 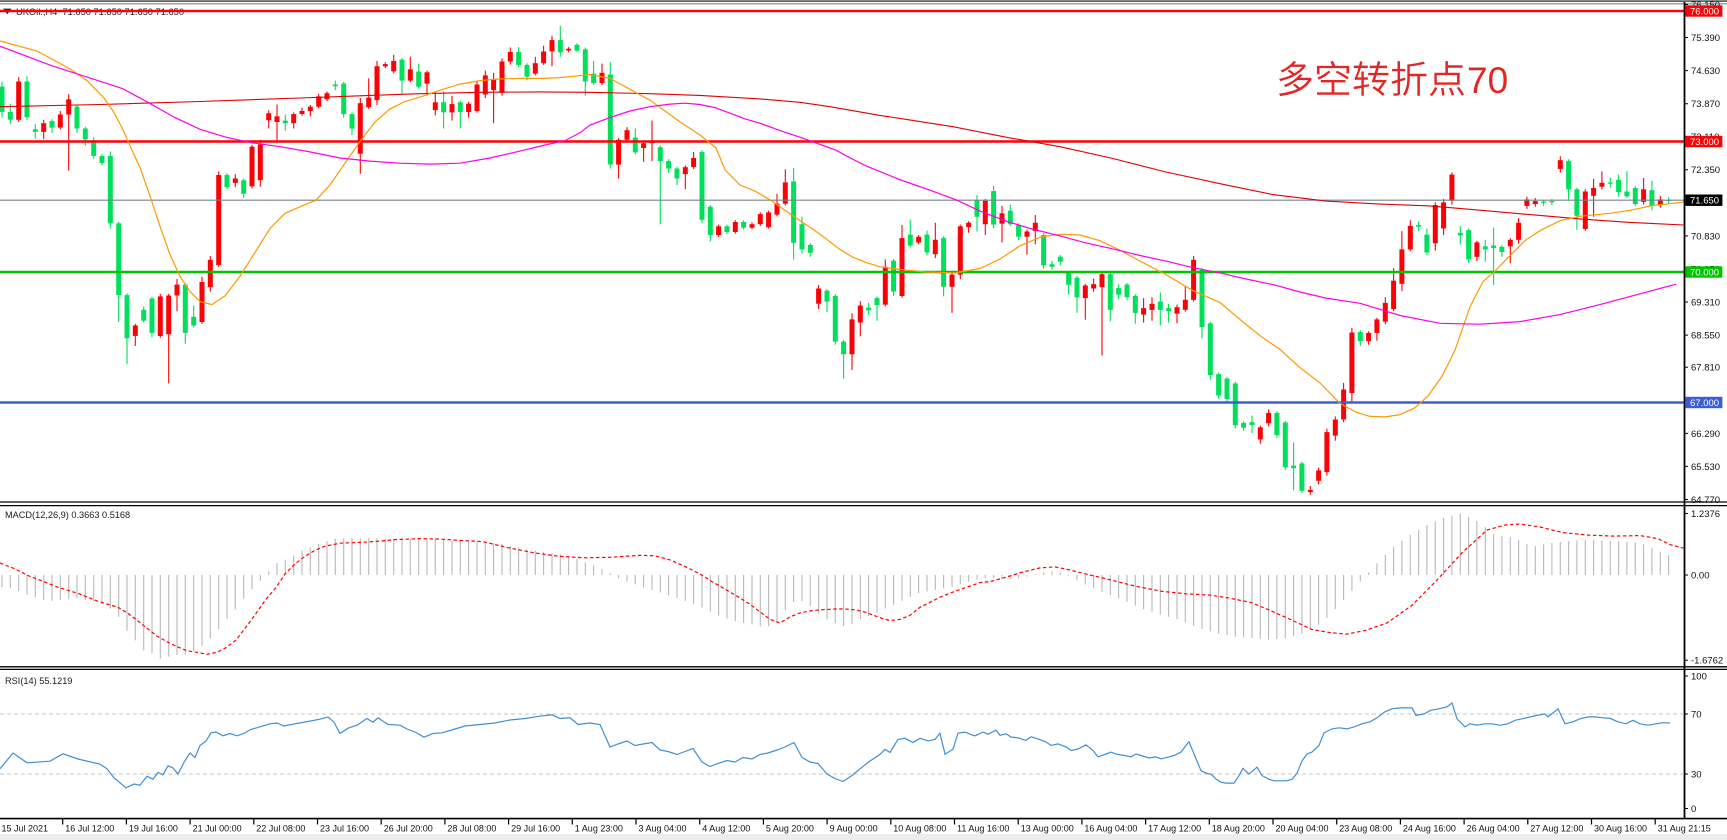 I want to click on svg-text: 9 Aug 00:00, so click(x=854, y=828).